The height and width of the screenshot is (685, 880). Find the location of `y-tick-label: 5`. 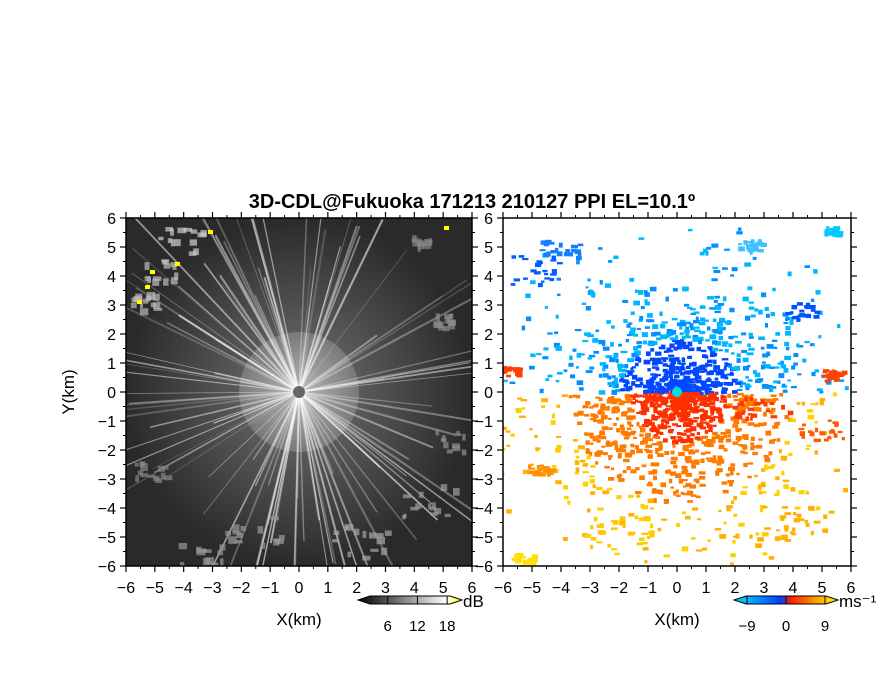

y-tick-label: 5 is located at coordinates (488, 248).